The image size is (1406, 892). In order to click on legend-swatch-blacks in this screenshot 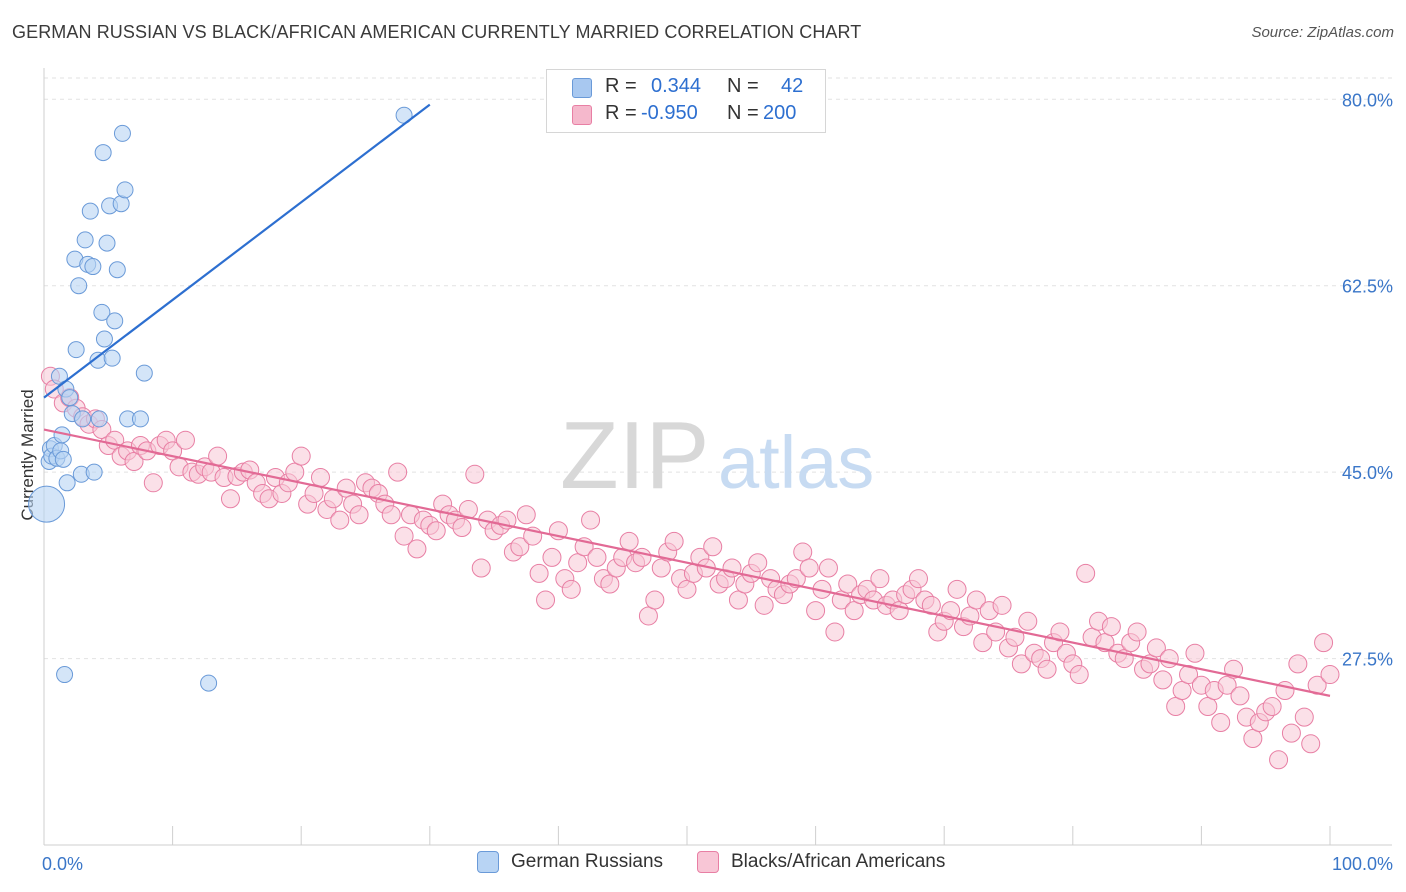, I will do `click(582, 115)`.